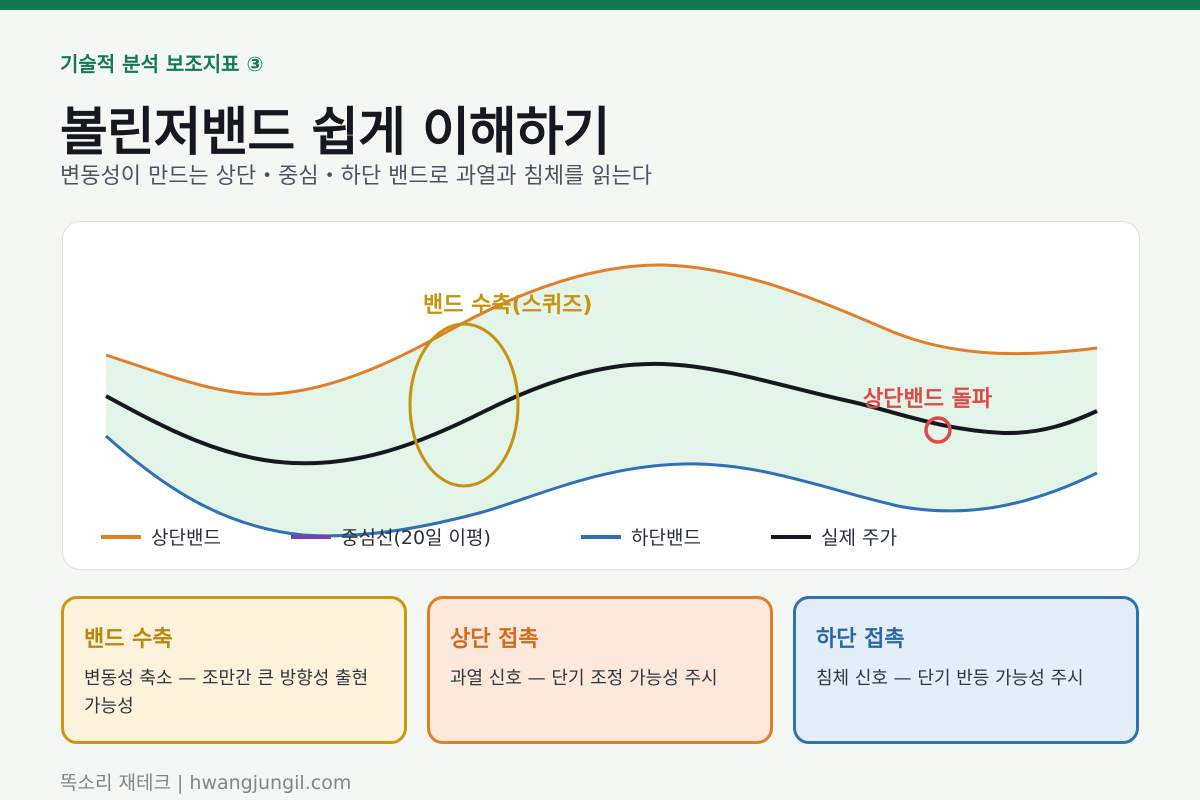  Describe the element at coordinates (666, 538) in the screenshot. I see `legend-label-lower: 하단밴드` at that location.